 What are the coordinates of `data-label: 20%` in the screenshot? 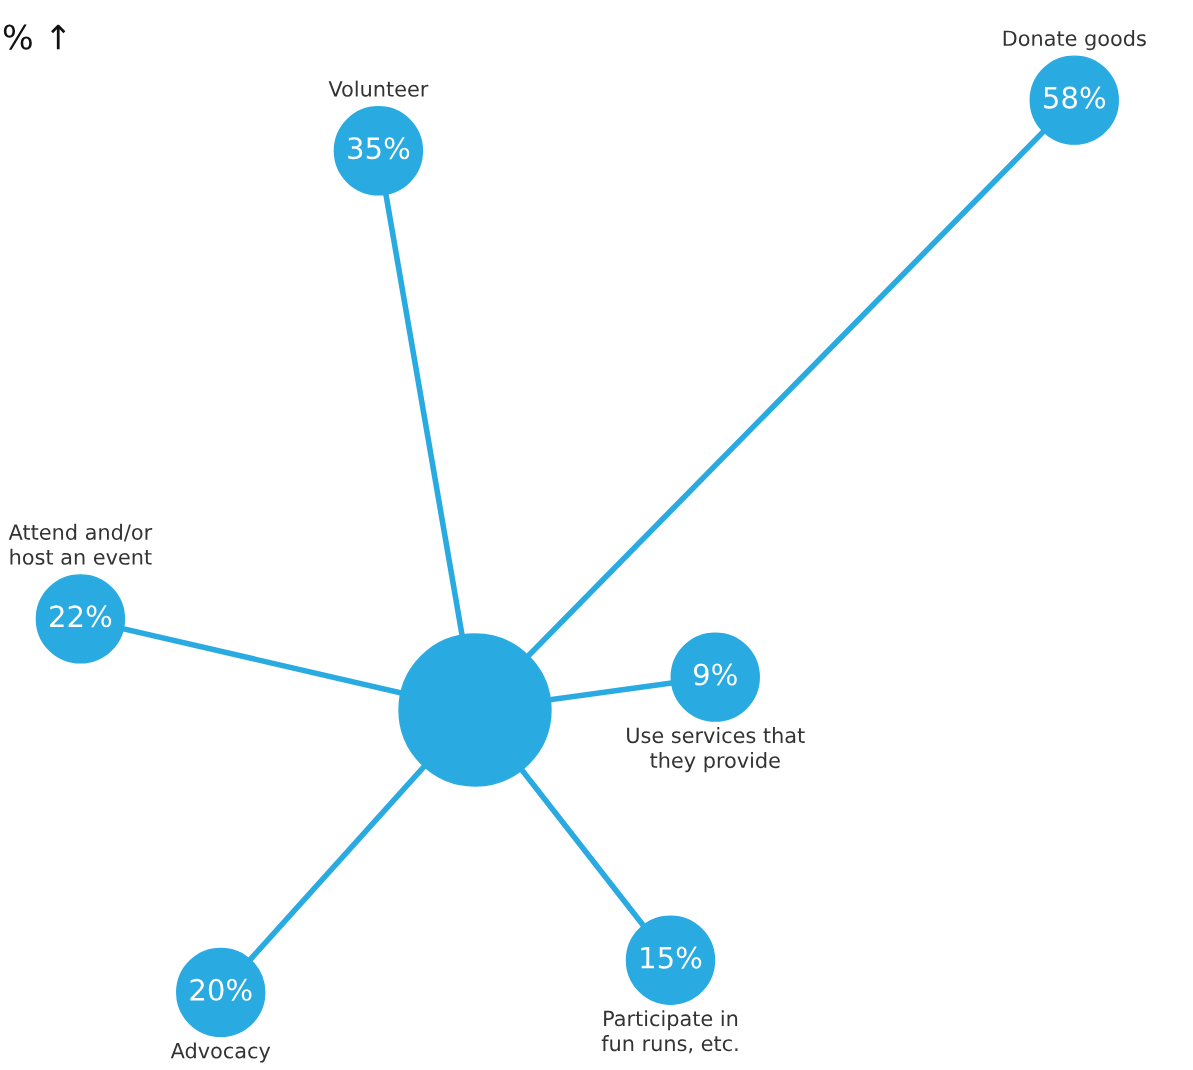 It's located at (221, 989).